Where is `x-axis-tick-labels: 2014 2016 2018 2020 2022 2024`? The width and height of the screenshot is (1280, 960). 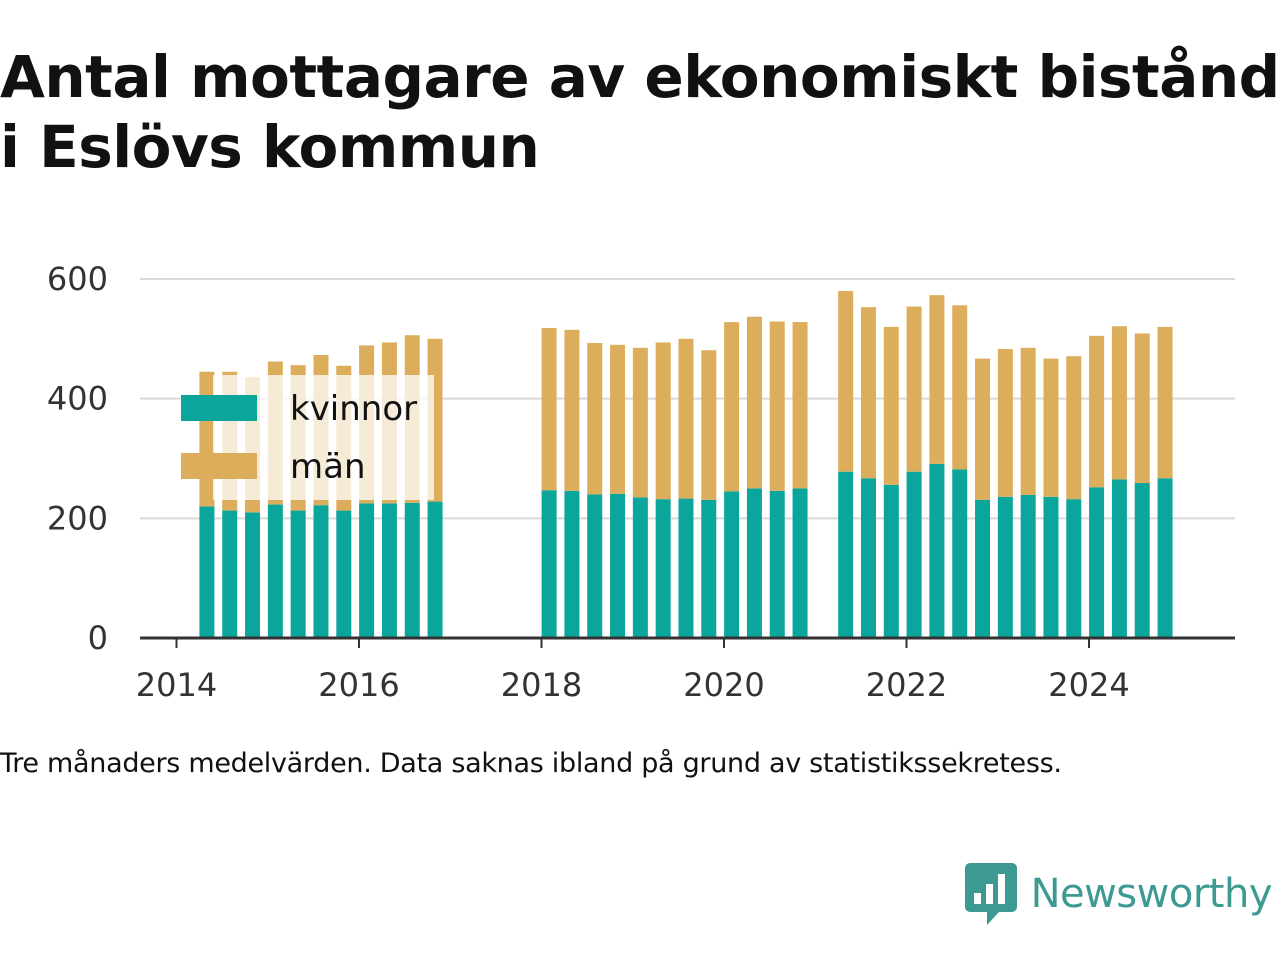
x-axis-tick-labels: 2014 2016 2018 2020 2022 2024 is located at coordinates (633, 685).